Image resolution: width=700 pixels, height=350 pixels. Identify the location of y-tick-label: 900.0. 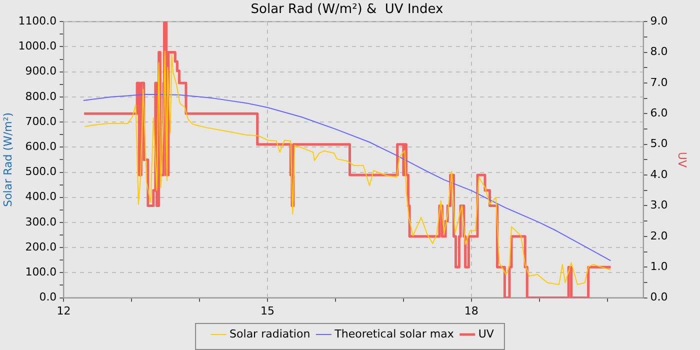
(41, 71).